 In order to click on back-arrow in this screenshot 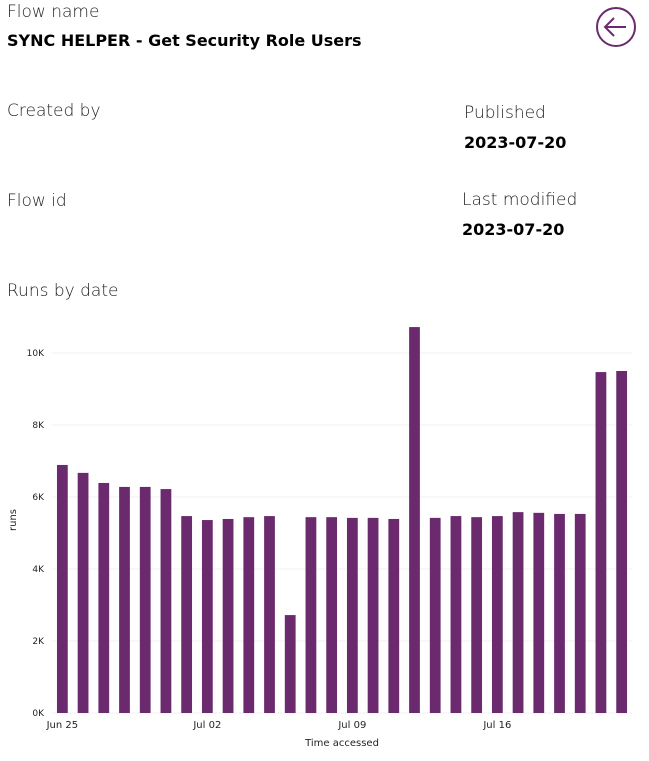, I will do `click(614, 27)`.